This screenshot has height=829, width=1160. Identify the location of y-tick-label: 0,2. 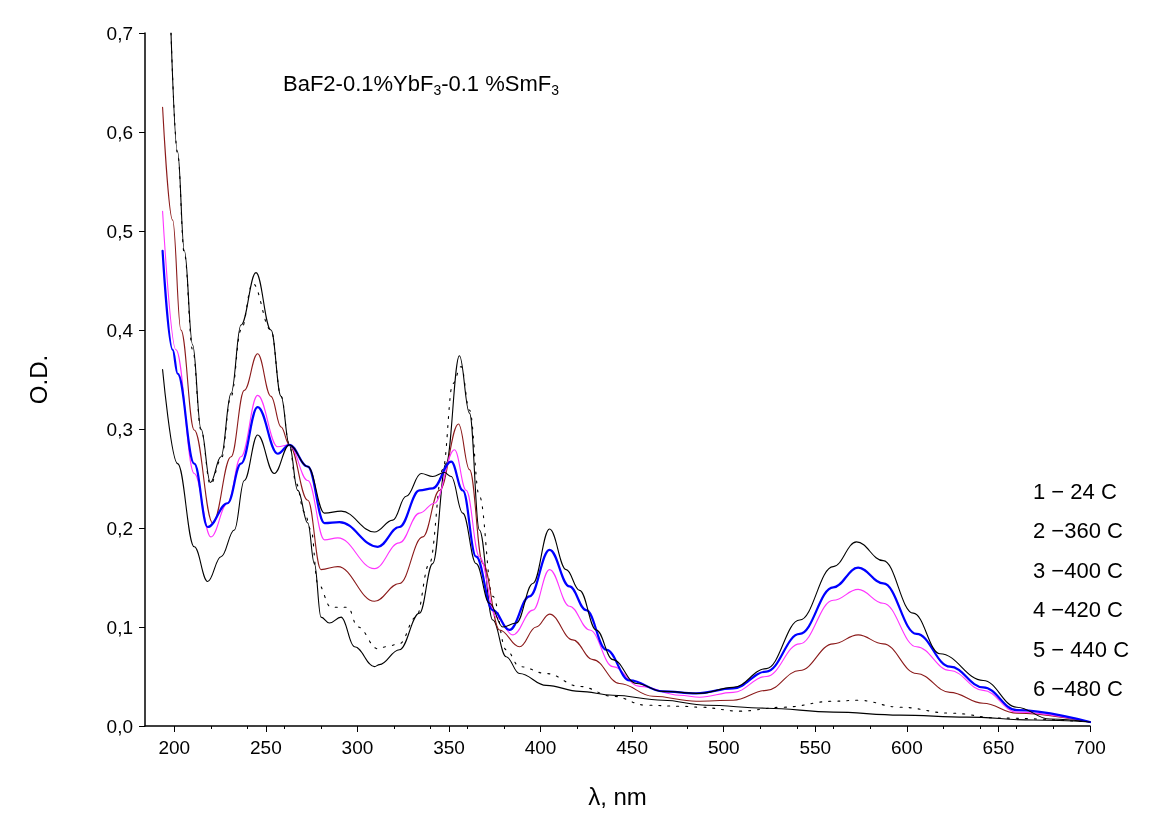
(119, 528).